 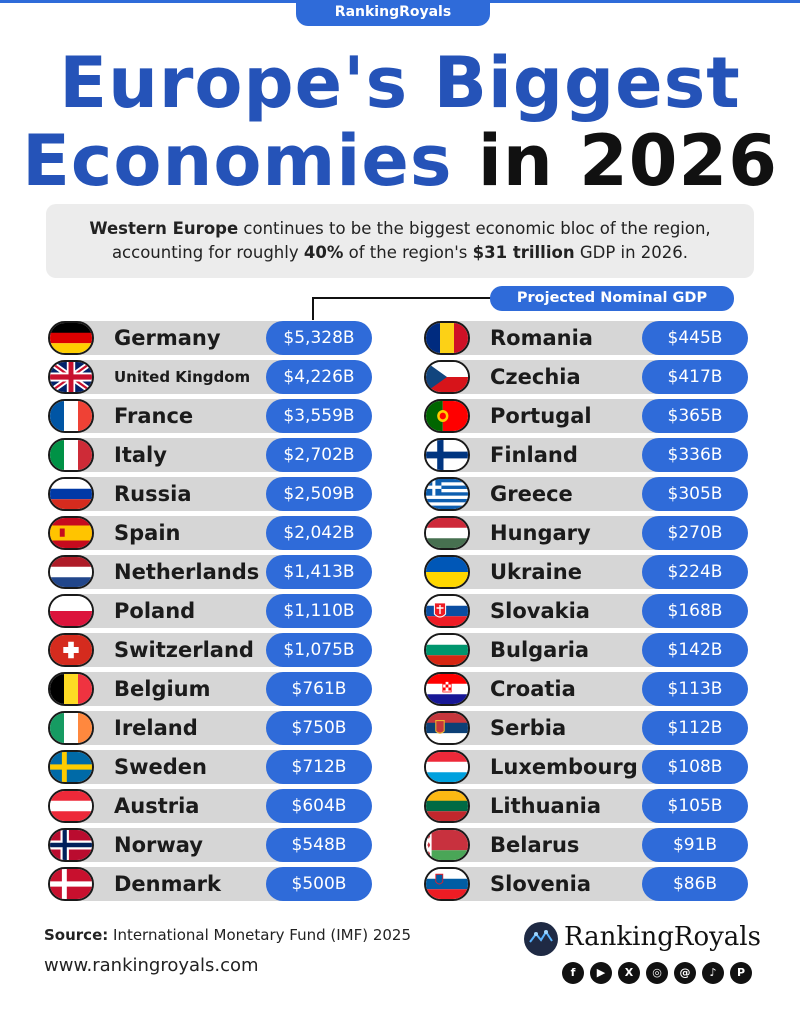 What do you see at coordinates (71, 494) in the screenshot?
I see `russia-flag-icon` at bounding box center [71, 494].